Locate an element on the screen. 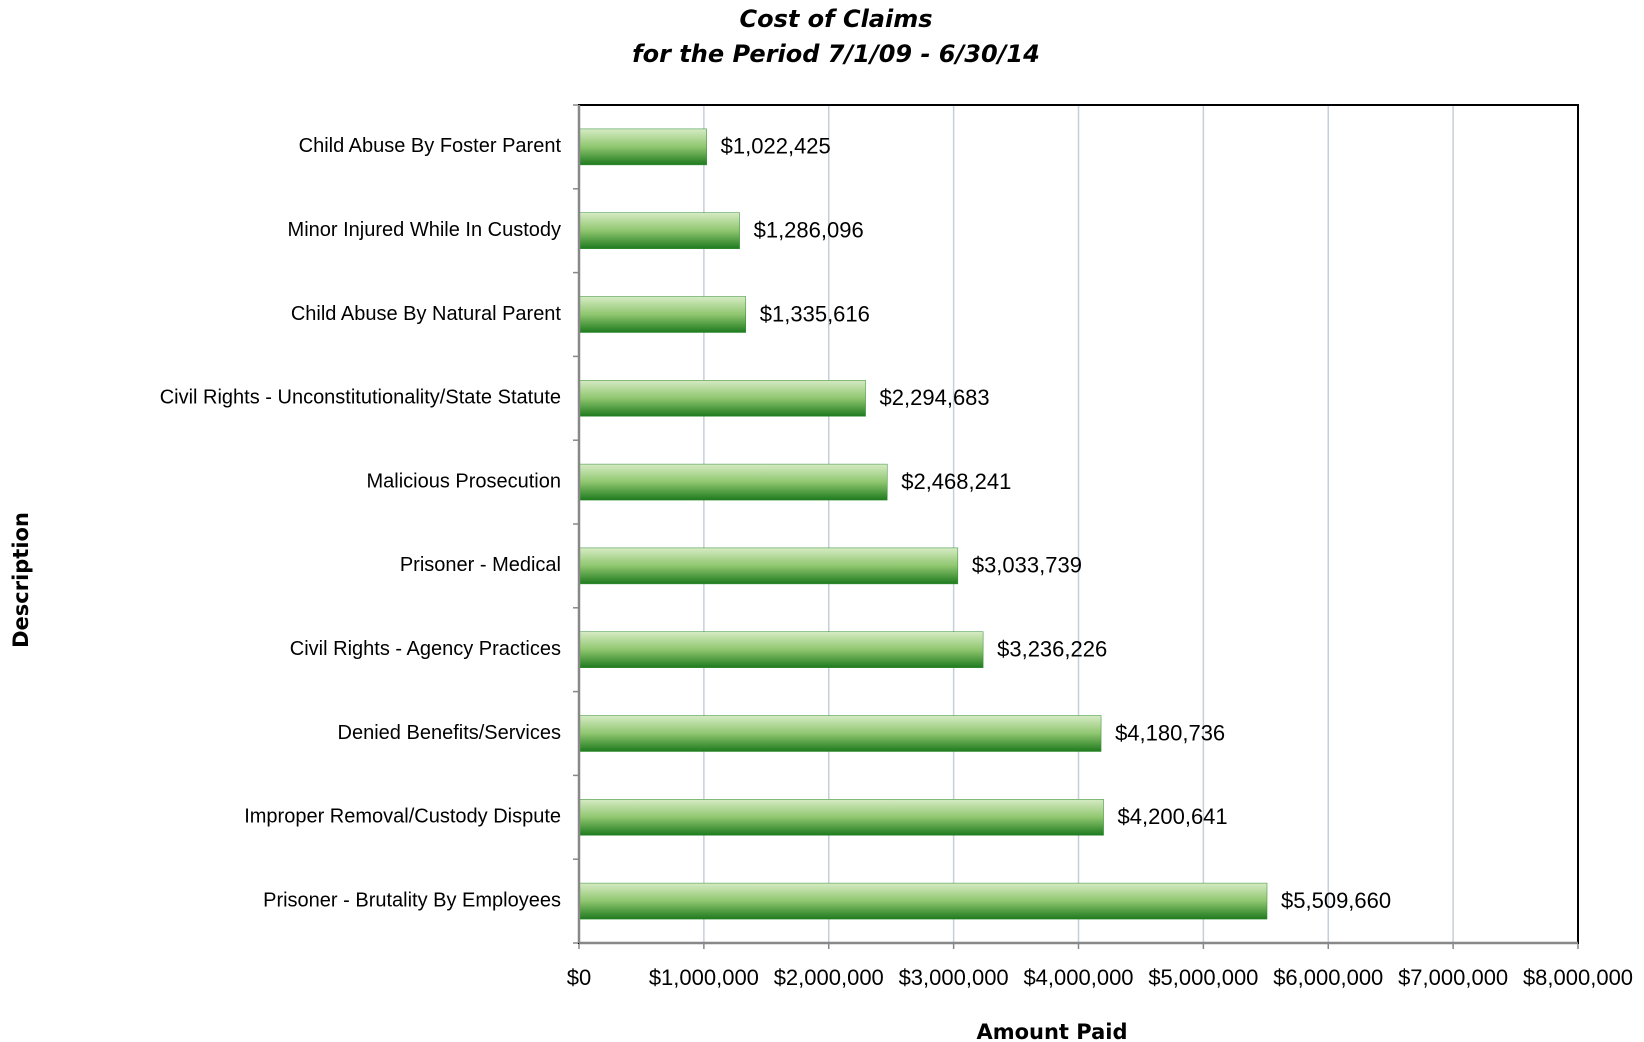 The width and height of the screenshot is (1644, 1042). data-label: $1,286,096 is located at coordinates (809, 230).